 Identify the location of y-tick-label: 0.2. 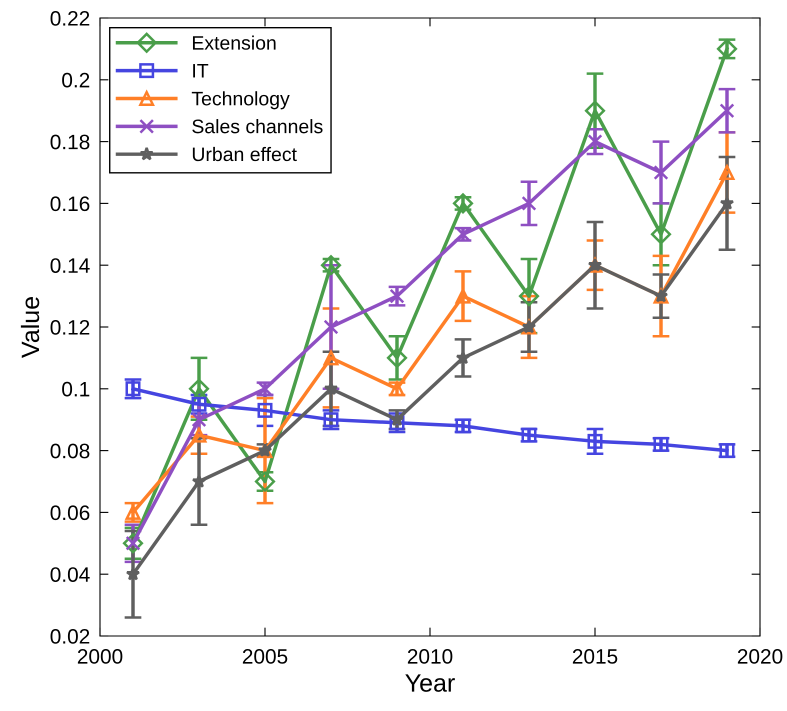
(76, 80).